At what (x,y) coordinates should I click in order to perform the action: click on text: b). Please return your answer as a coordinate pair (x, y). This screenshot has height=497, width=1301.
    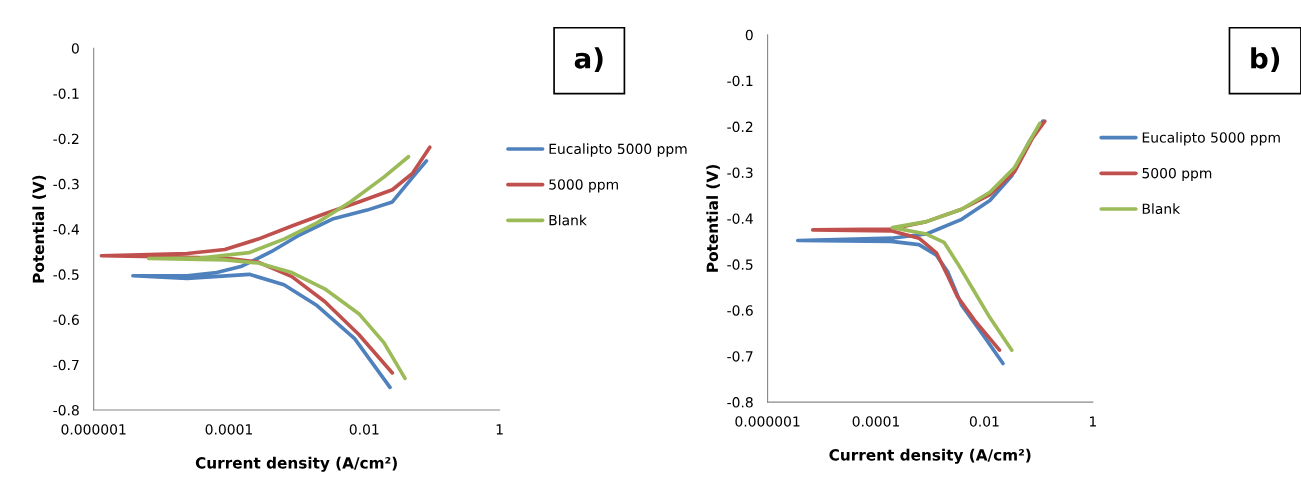
    Looking at the image, I should click on (1265, 59).